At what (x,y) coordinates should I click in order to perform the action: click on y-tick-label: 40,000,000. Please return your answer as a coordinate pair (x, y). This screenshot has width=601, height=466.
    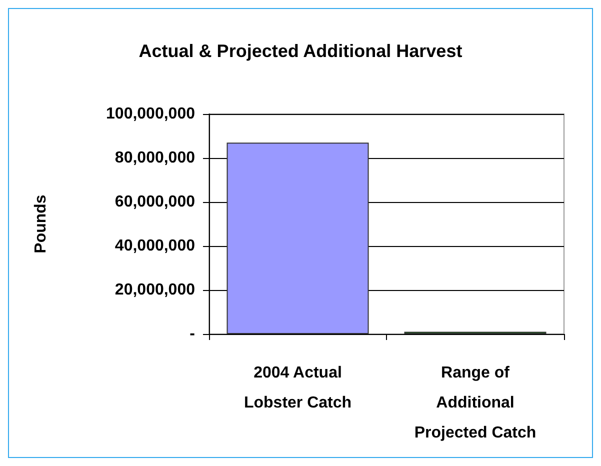
    Looking at the image, I should click on (155, 246).